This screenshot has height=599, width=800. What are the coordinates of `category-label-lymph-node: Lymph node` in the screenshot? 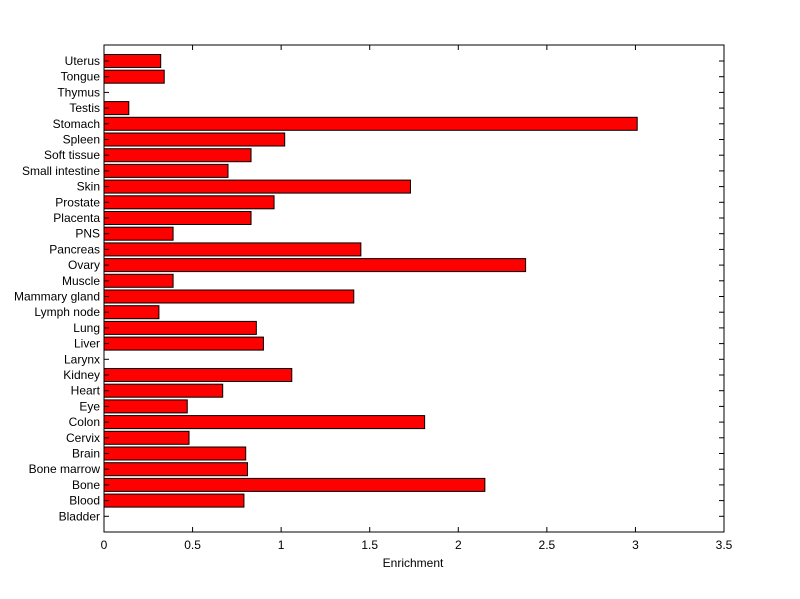 It's located at (67, 312).